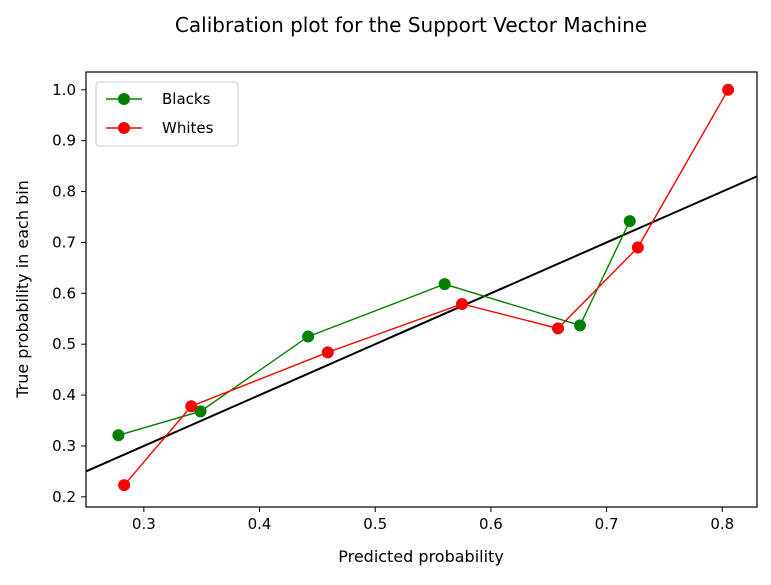 The image size is (771, 585). What do you see at coordinates (64, 242) in the screenshot?
I see `y-tick-label: 0.7` at bounding box center [64, 242].